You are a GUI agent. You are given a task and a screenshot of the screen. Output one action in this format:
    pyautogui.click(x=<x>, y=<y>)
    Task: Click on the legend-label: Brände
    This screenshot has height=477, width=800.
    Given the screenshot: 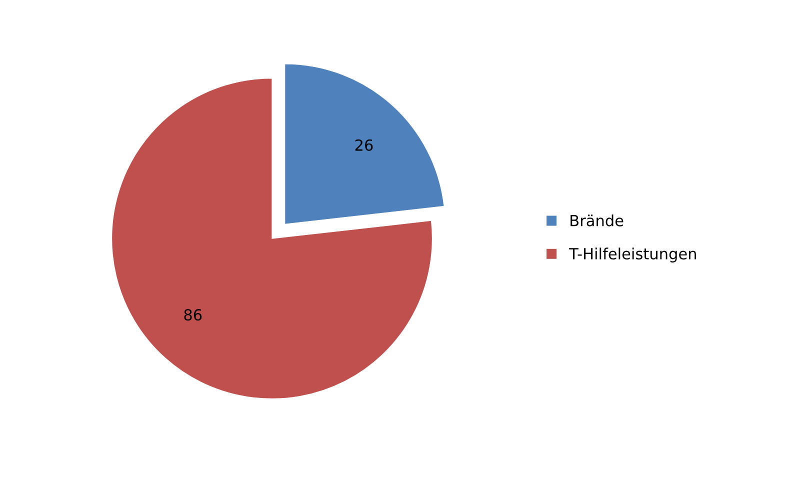 What is the action you would take?
    pyautogui.click(x=597, y=220)
    